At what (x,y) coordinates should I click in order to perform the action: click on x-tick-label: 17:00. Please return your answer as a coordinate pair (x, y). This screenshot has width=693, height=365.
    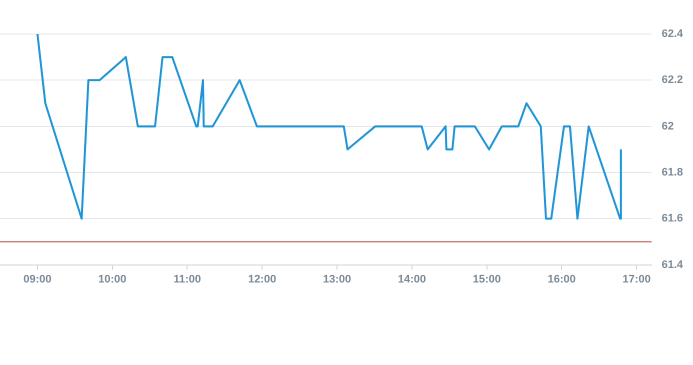
    Looking at the image, I should click on (636, 279).